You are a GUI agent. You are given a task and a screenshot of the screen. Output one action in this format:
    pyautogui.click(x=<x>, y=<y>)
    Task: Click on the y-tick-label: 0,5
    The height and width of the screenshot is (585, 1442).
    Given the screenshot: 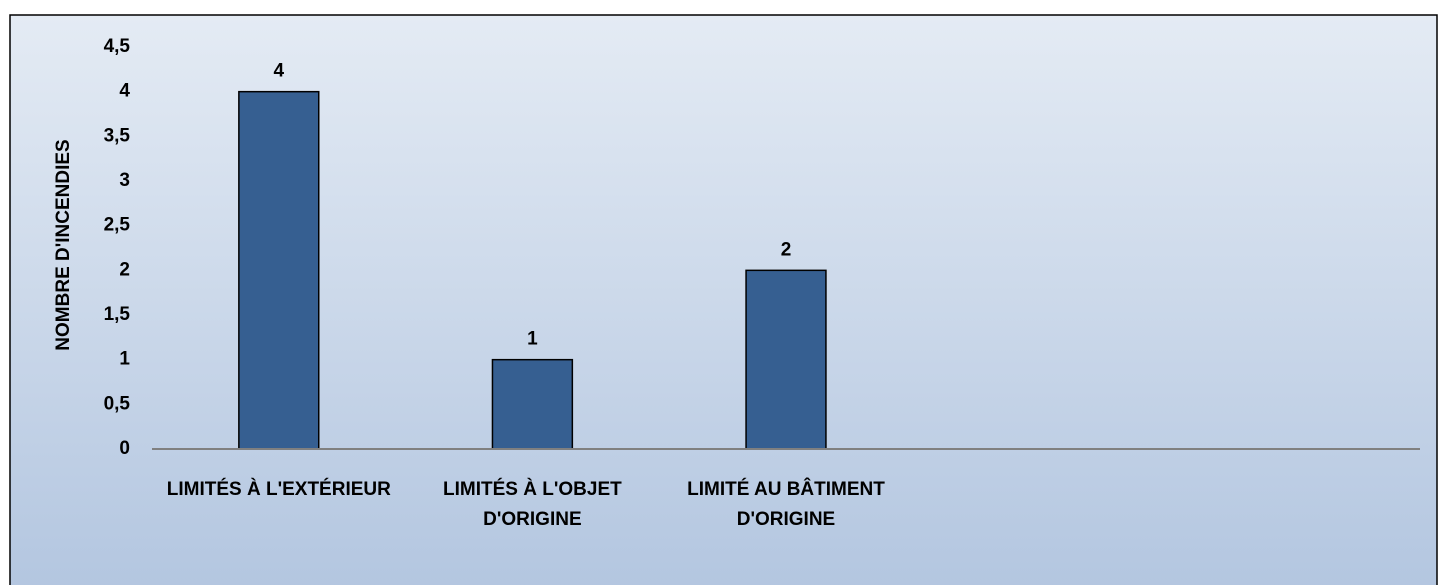 What is the action you would take?
    pyautogui.click(x=117, y=403)
    